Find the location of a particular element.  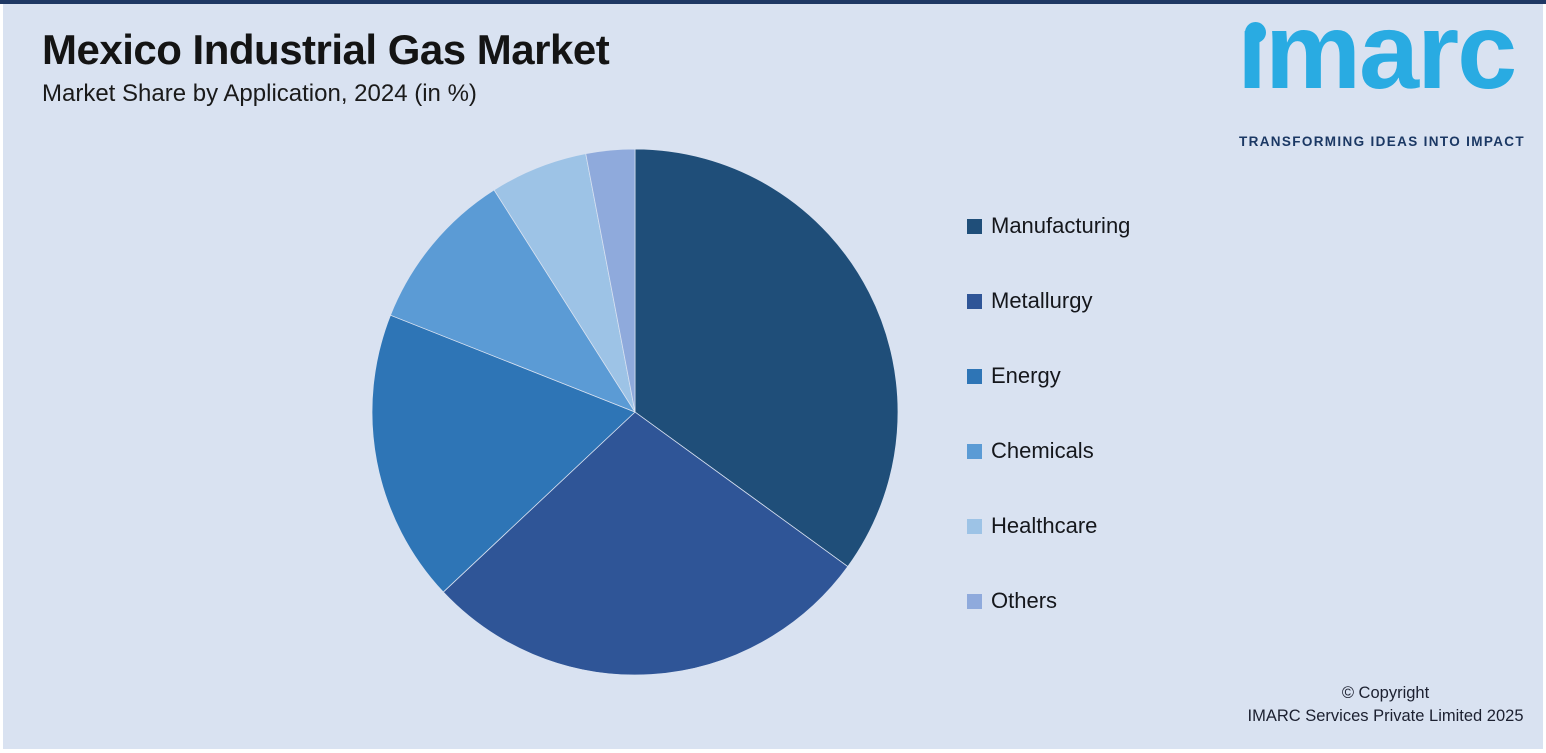

legend-label: Metallurgy is located at coordinates (1042, 300).